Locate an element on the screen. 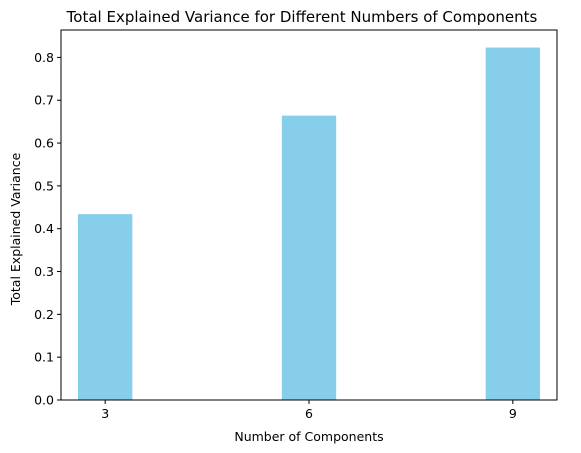  y-tick-label: 0.0 is located at coordinates (44, 400).